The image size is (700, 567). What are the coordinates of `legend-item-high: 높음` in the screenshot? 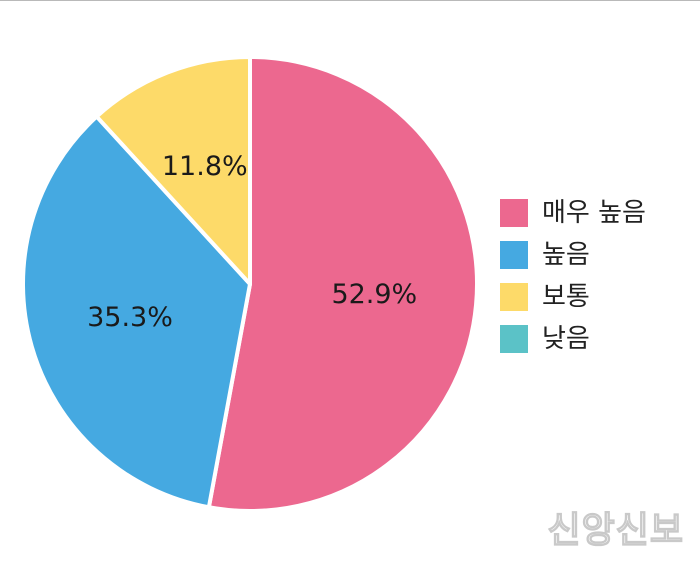 It's located at (573, 255).